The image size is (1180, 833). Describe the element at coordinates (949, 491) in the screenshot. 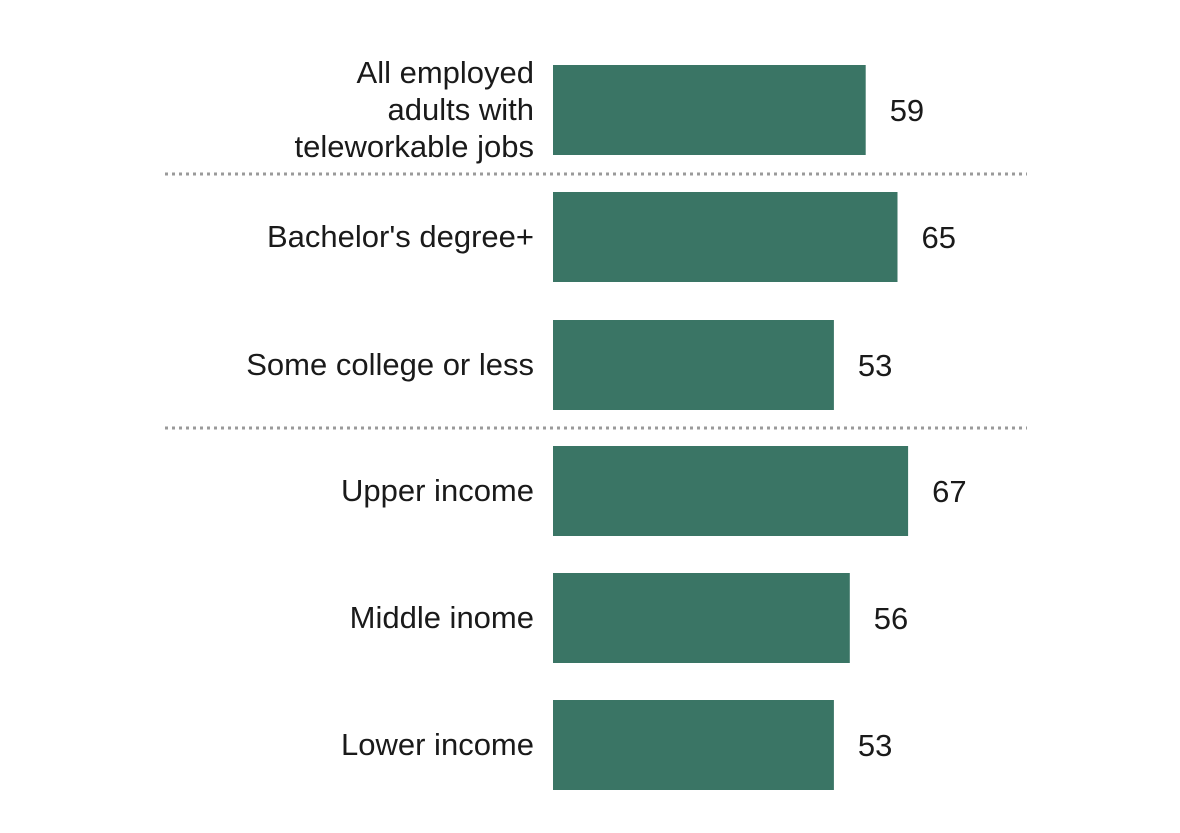

I see `value-label: 67` at that location.